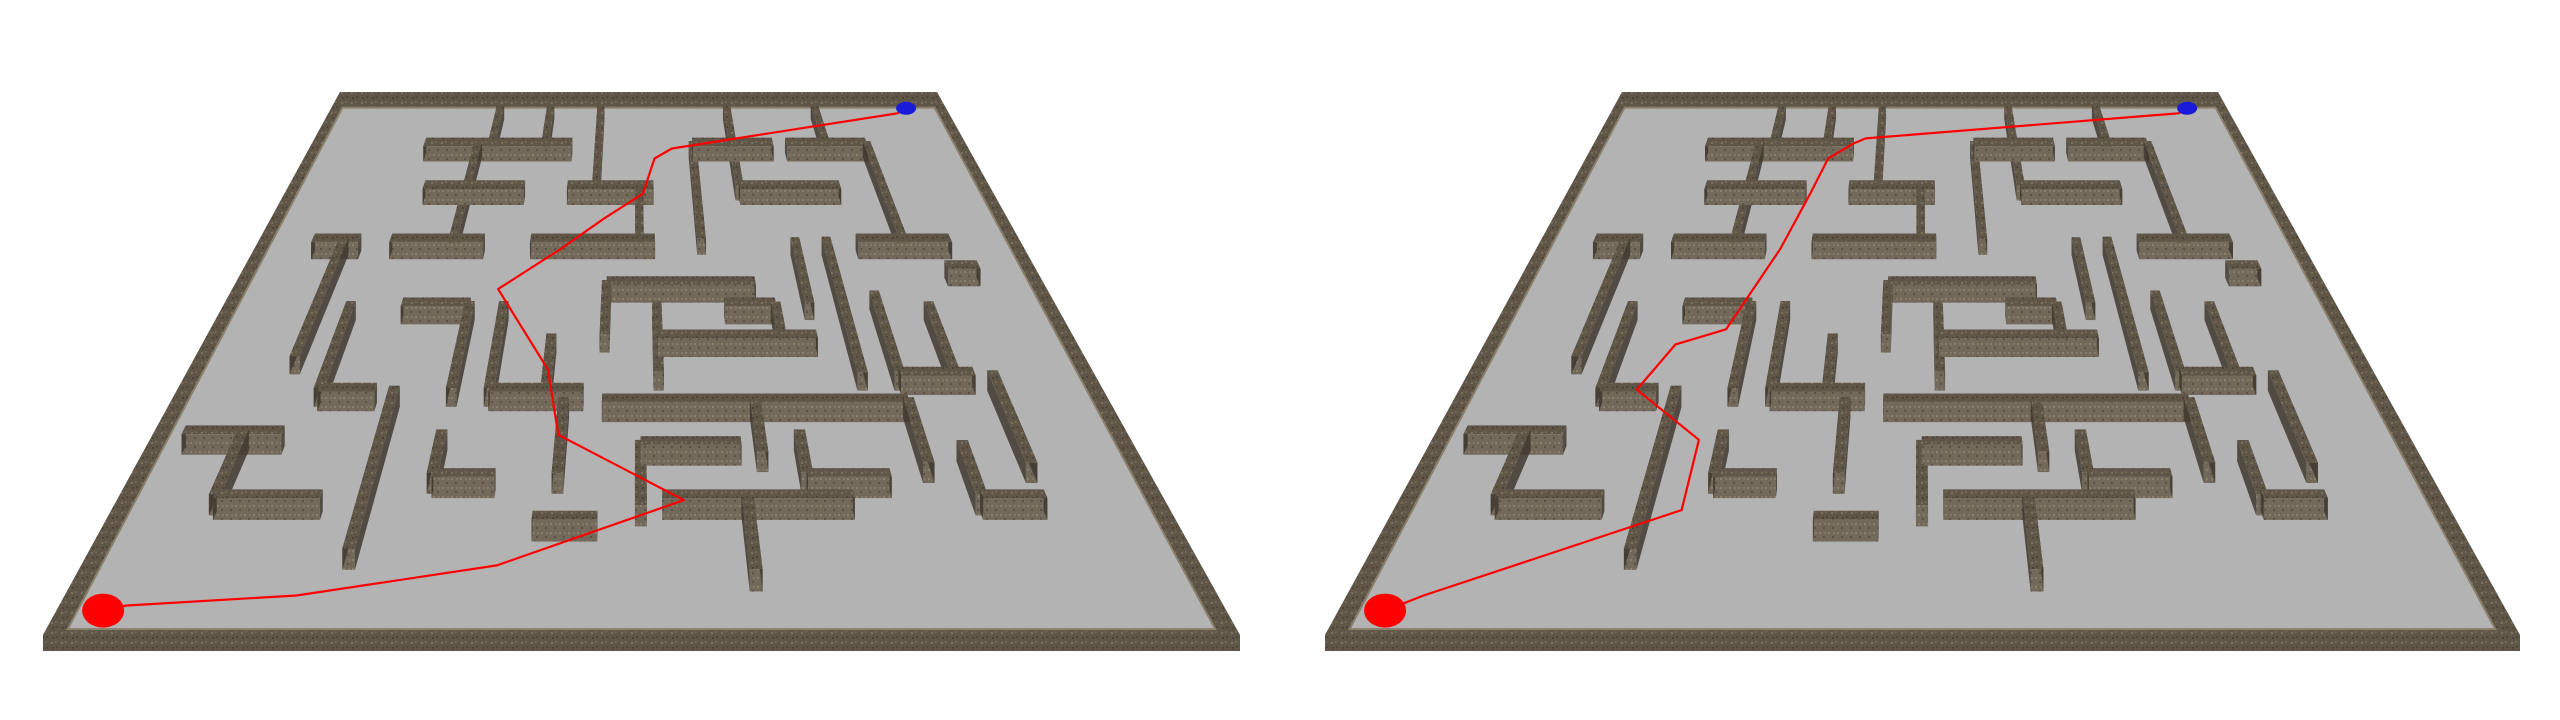 Image resolution: width=2560 pixels, height=720 pixels. What do you see at coordinates (1922, 643) in the screenshot?
I see `board-right-front-edge` at bounding box center [1922, 643].